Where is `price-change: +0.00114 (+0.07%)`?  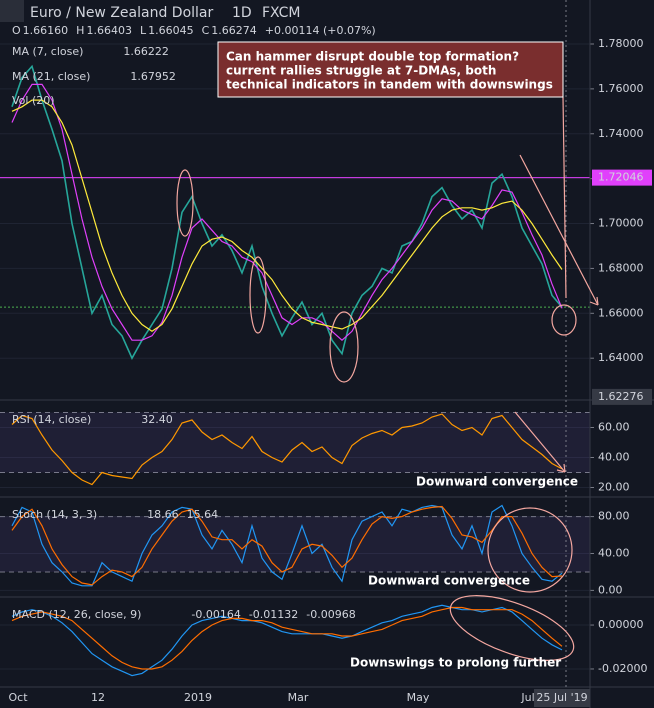
price-change: +0.00114 (+0.07%) is located at coordinates (320, 30).